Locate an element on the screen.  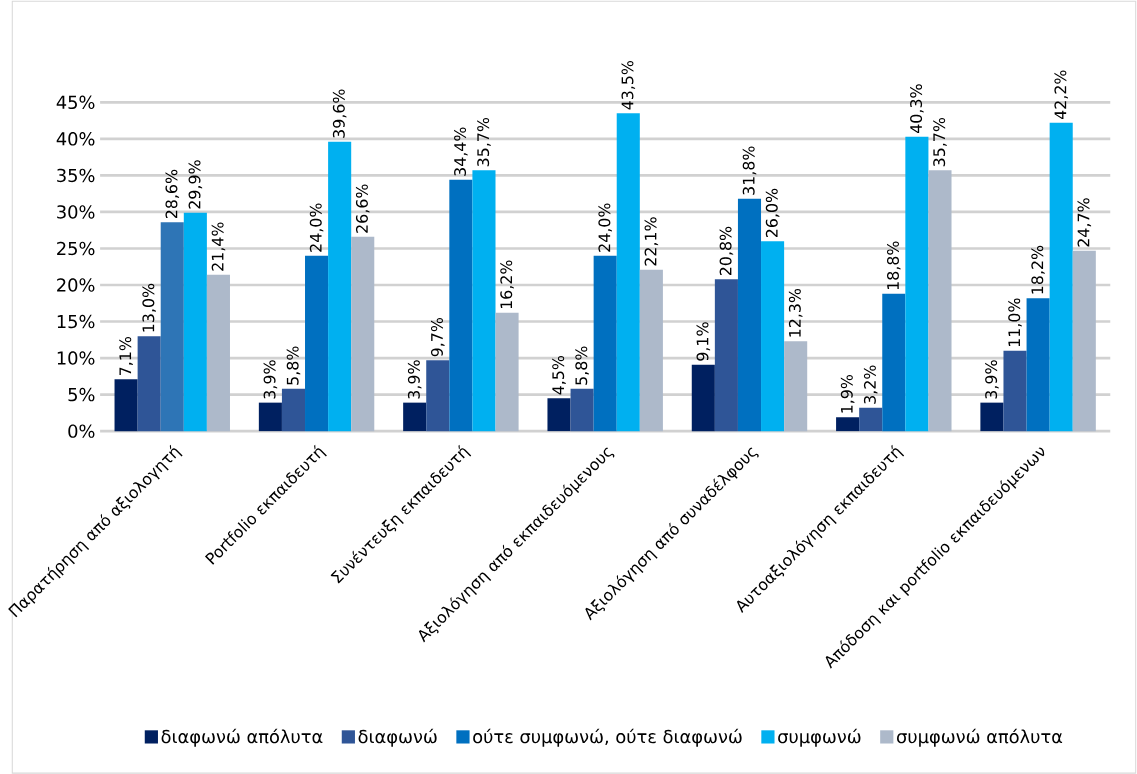
legend-label: διαφωνώ απόλυτα is located at coordinates (242, 737).